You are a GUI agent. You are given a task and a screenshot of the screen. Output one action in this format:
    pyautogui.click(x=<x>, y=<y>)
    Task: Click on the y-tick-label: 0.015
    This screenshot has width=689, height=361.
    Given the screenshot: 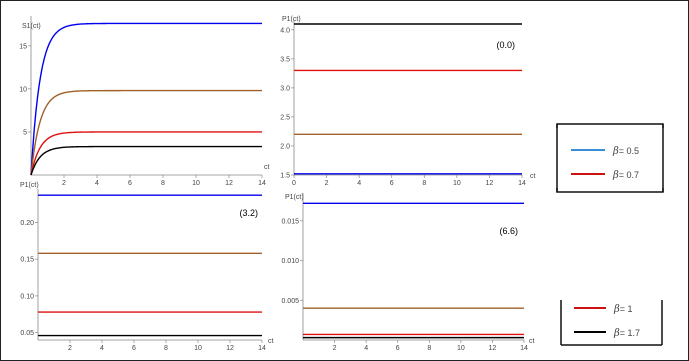 What is the action you would take?
    pyautogui.click(x=290, y=221)
    